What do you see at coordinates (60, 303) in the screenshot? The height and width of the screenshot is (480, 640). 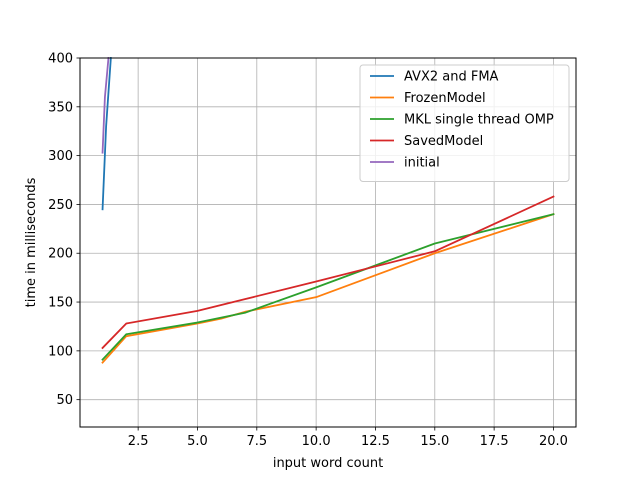 I see `y-tick-label: 150` at bounding box center [60, 303].